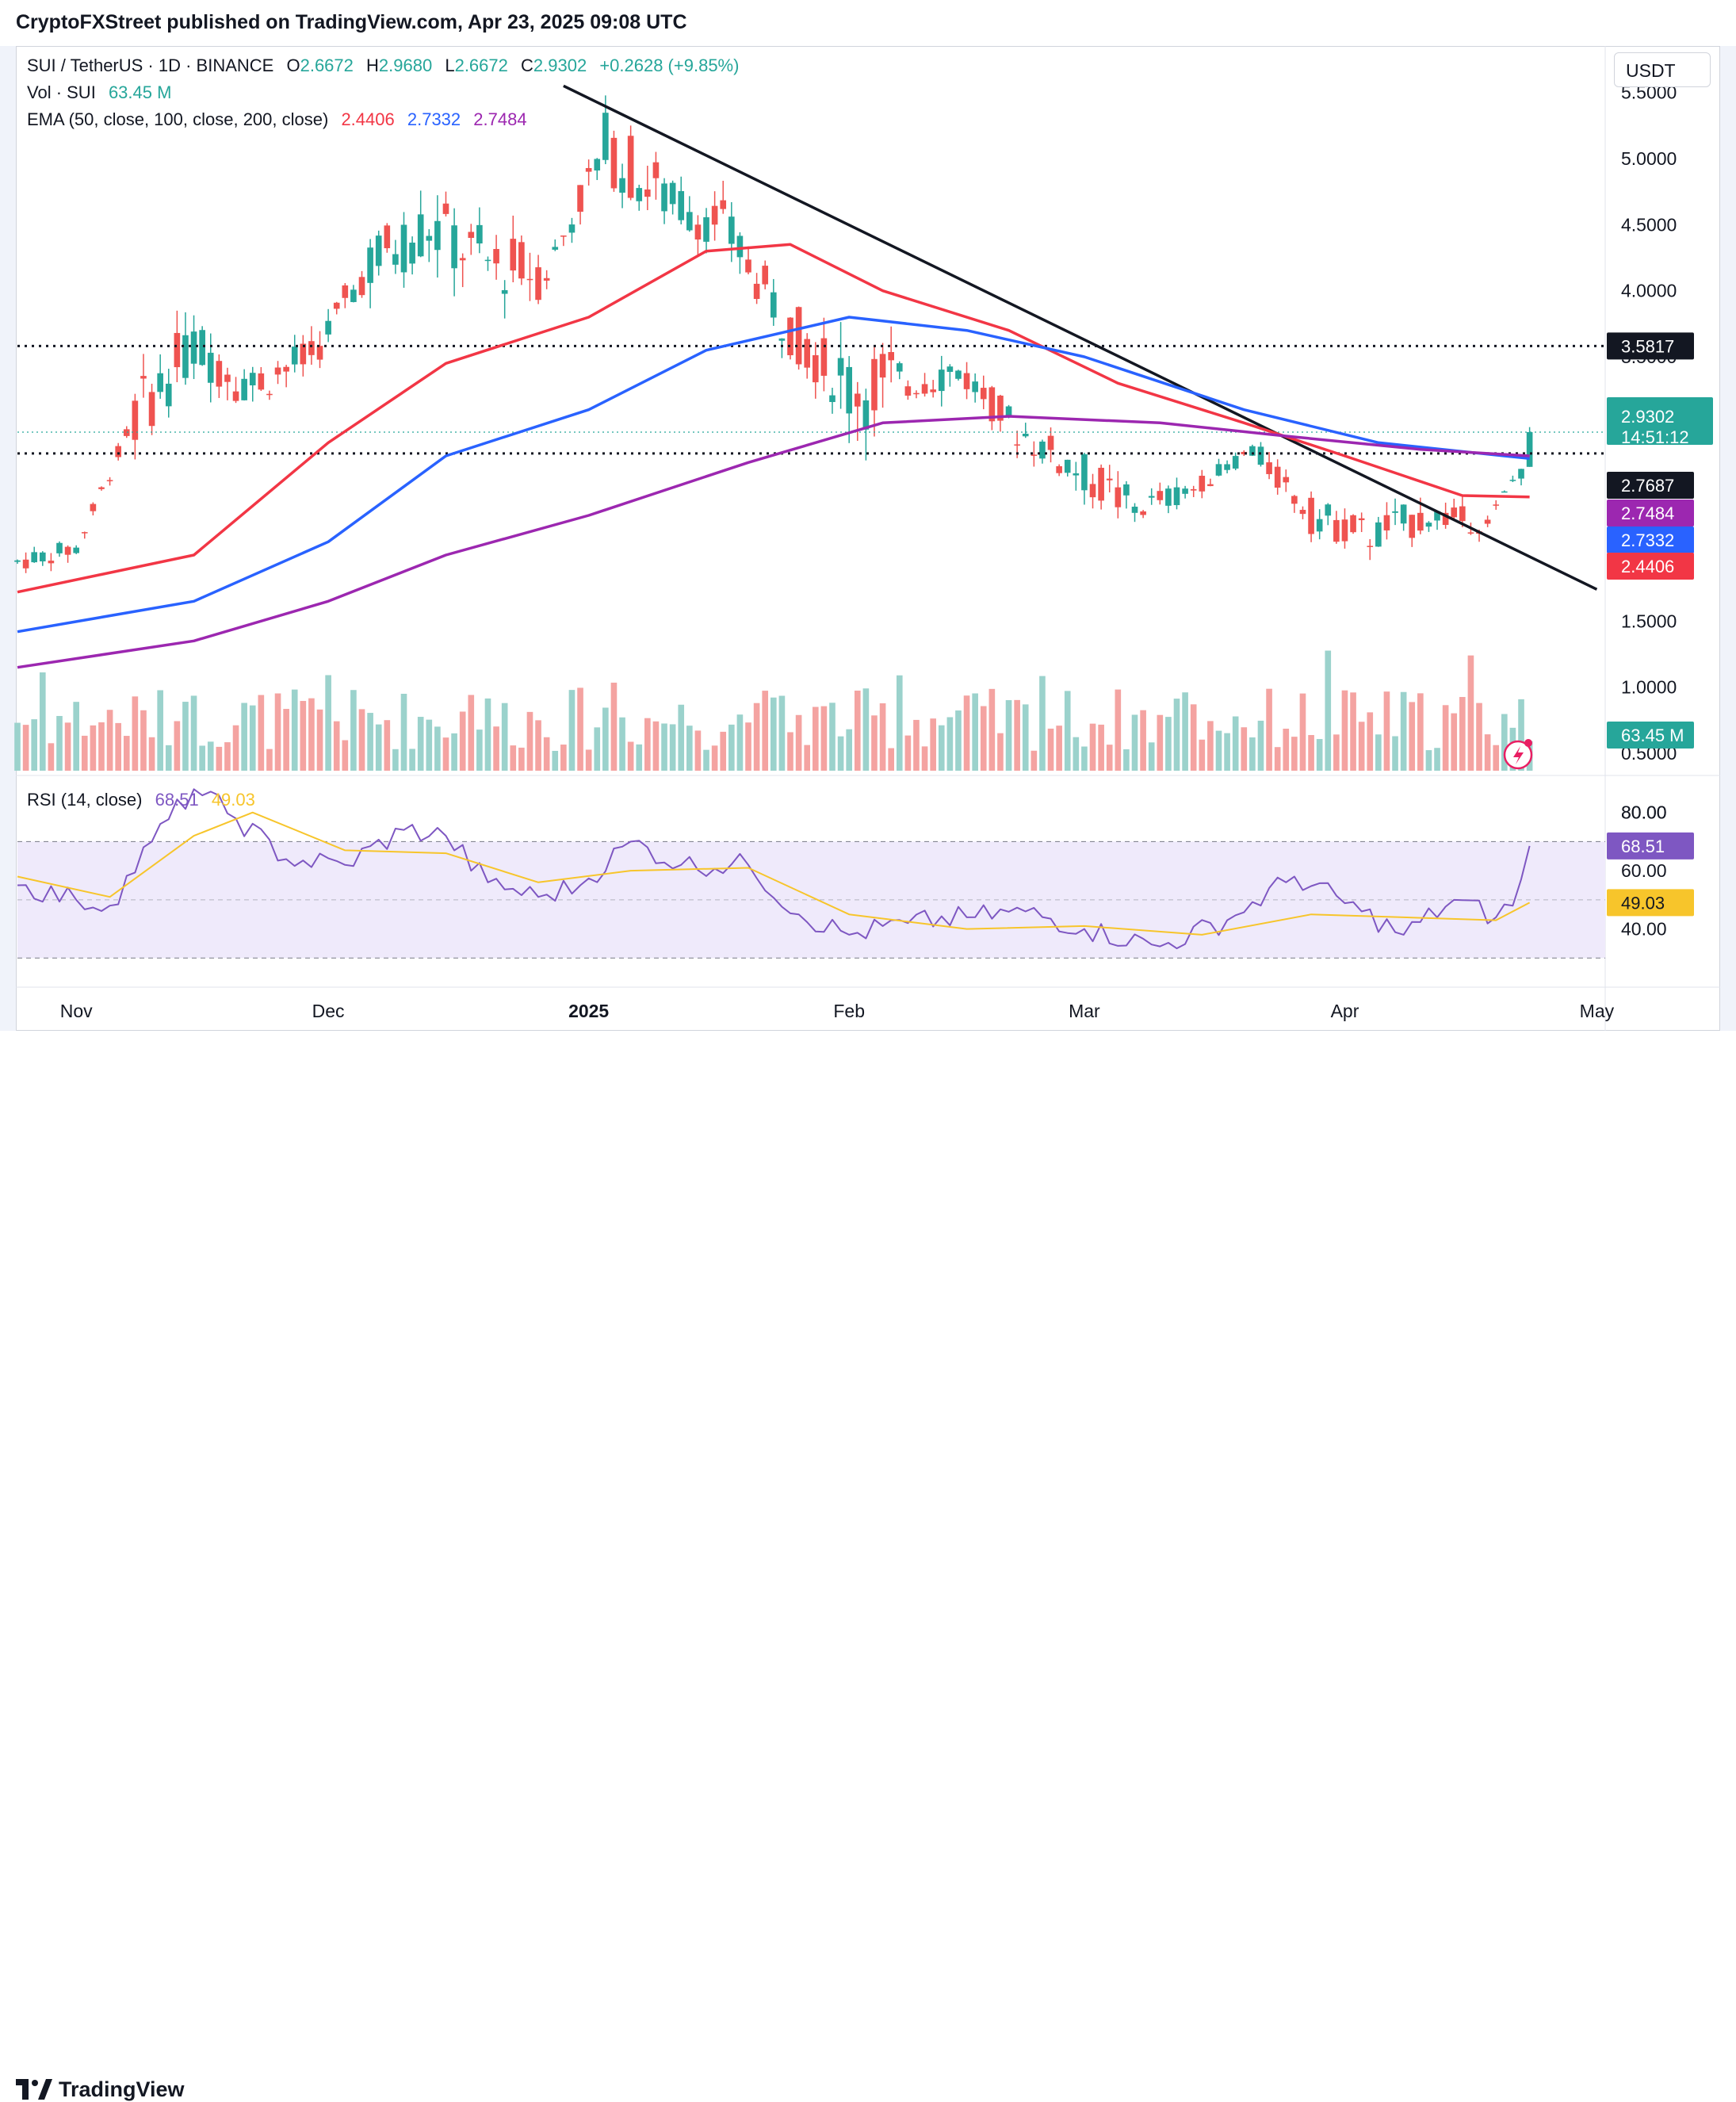  I want to click on ema50-line, so click(773, 418).